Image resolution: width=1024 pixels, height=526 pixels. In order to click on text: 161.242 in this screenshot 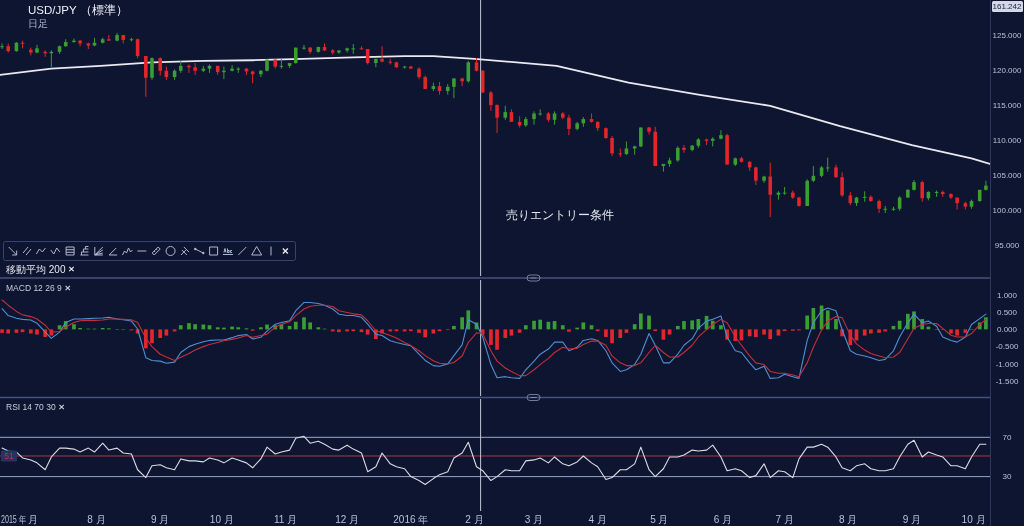, I will do `click(1007, 7)`.